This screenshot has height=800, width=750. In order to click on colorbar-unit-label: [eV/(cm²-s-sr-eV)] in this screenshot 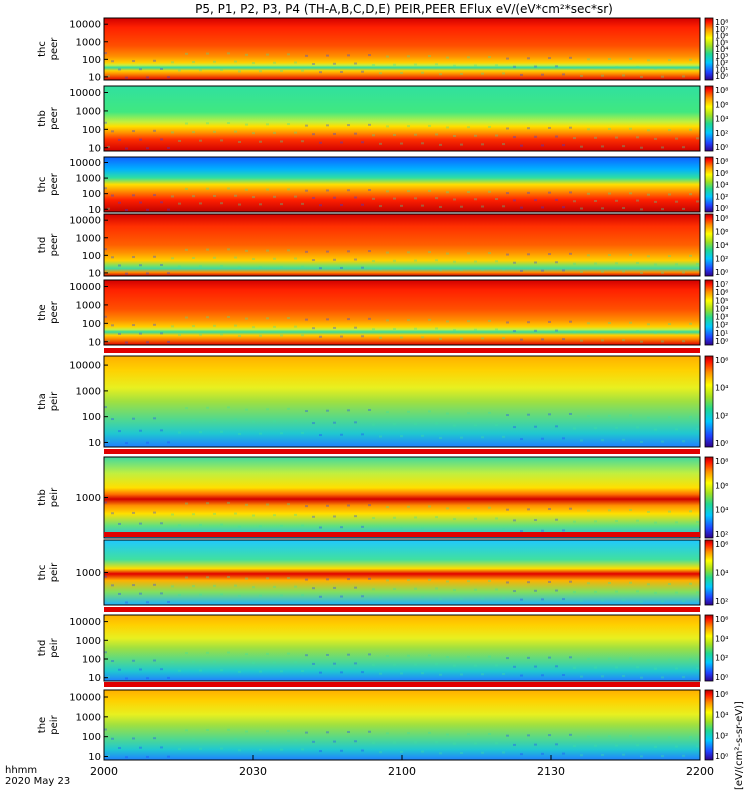, I will do `click(739, 745)`.